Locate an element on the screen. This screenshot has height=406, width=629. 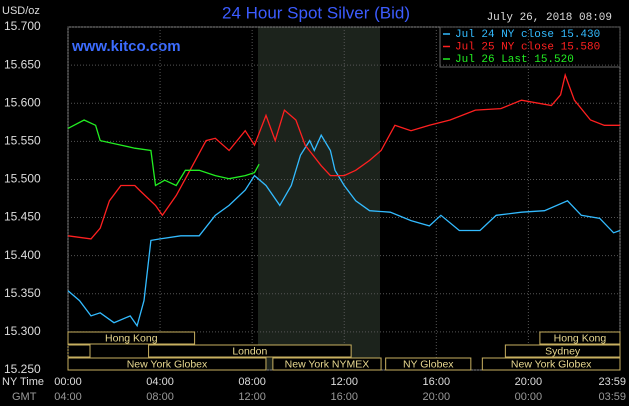
x-tick-label: 20:00 is located at coordinates (529, 382).